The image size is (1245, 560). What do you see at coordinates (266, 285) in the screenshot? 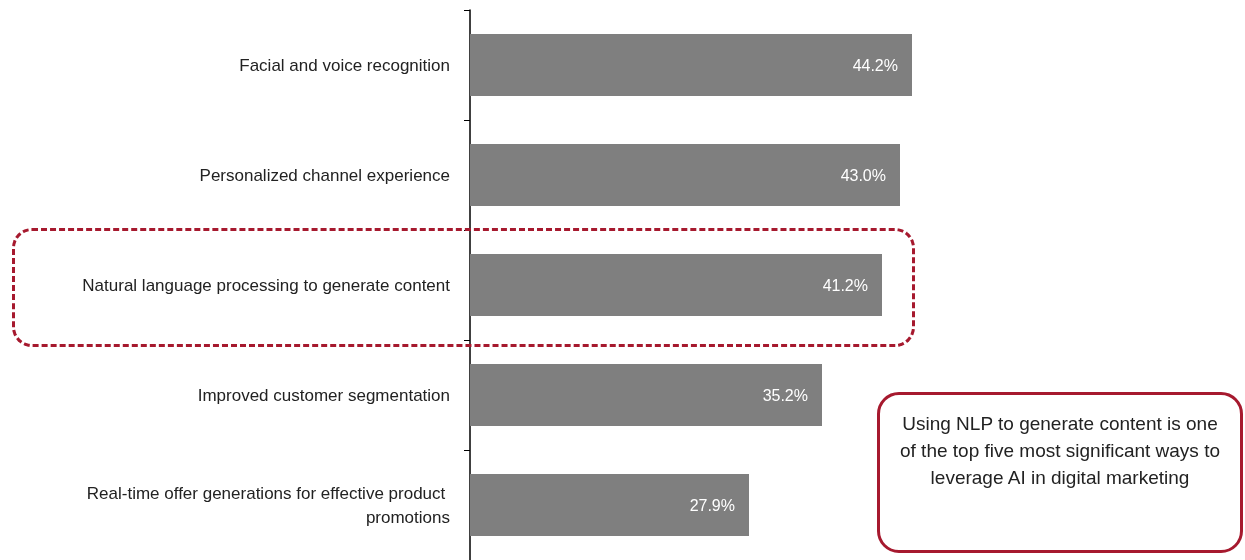
I see `y-tick-label: Natural language processing to generate content` at bounding box center [266, 285].